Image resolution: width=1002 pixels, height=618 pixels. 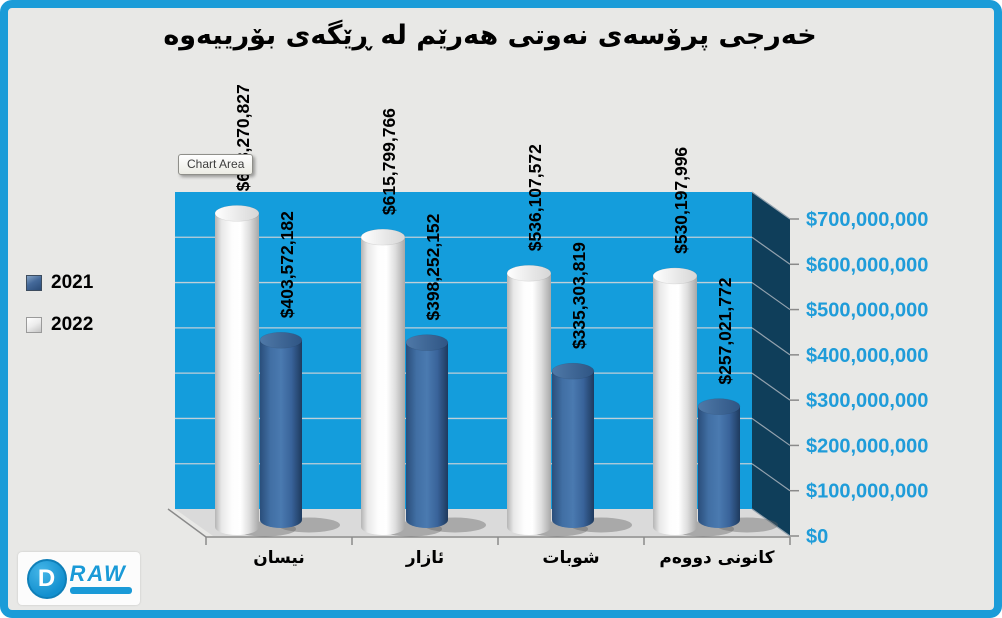 I want to click on y-axis-label: $500,000,000, so click(x=867, y=311).